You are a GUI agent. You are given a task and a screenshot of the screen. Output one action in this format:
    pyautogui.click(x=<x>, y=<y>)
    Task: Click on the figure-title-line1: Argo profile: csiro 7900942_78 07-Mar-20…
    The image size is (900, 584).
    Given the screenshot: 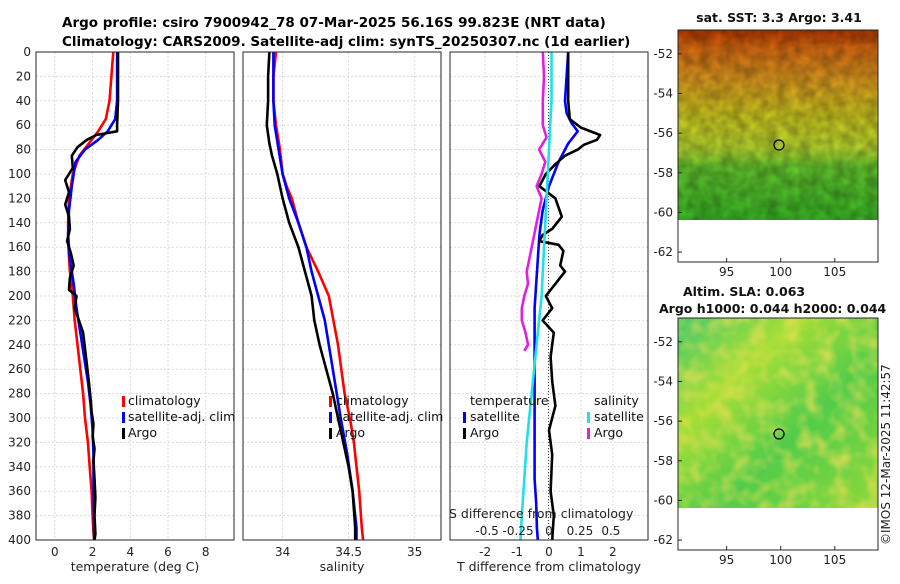 What is the action you would take?
    pyautogui.click(x=334, y=23)
    